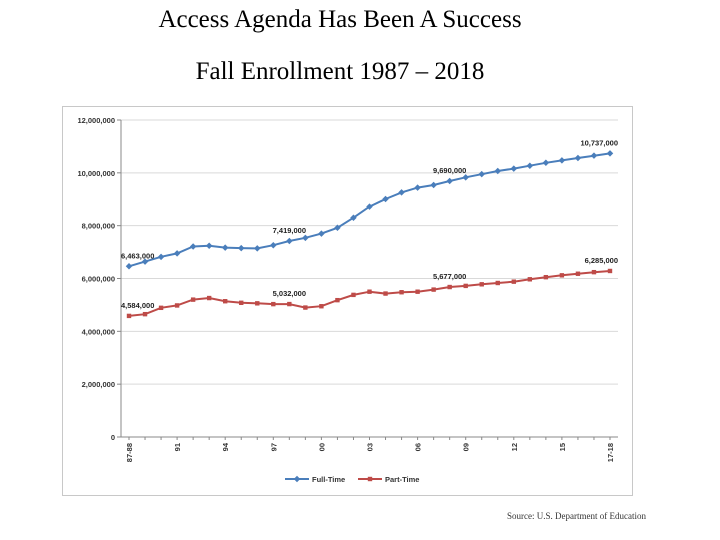 This screenshot has width=720, height=540. Describe the element at coordinates (96, 173) in the screenshot. I see `y-tick-label: 10,000,000` at that location.